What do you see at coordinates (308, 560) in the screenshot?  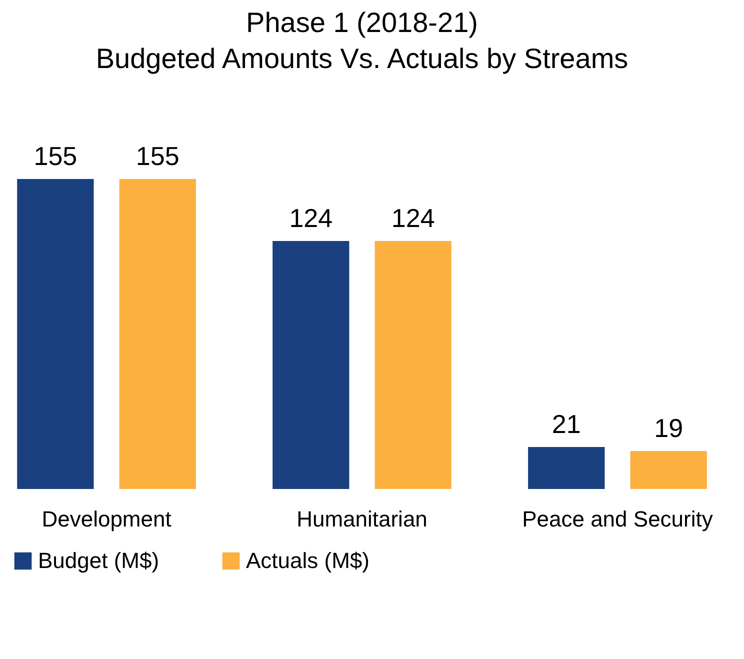 I see `legend-label: Actuals (M$)` at bounding box center [308, 560].